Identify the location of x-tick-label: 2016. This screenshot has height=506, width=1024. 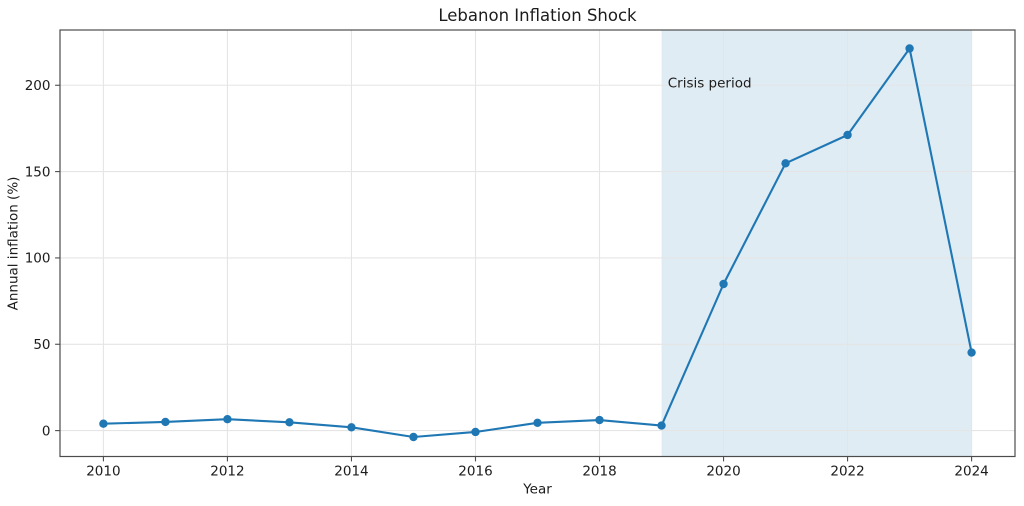
(475, 472).